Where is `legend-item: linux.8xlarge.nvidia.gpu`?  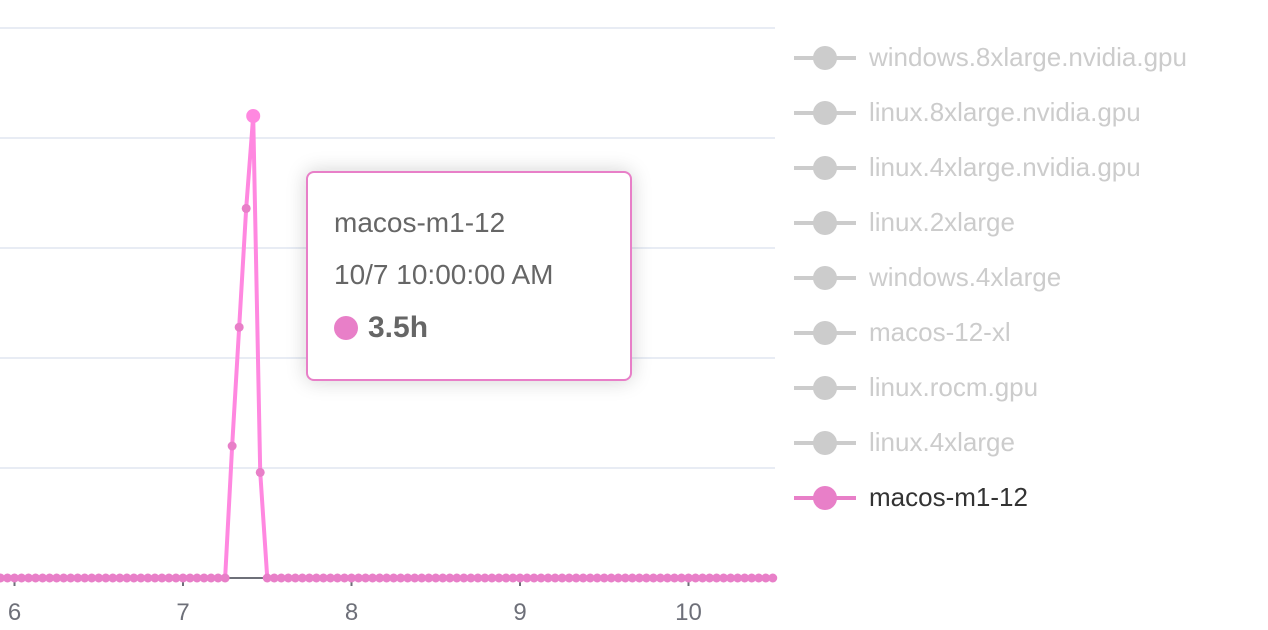 legend-item: linux.8xlarge.nvidia.gpu is located at coordinates (990, 112).